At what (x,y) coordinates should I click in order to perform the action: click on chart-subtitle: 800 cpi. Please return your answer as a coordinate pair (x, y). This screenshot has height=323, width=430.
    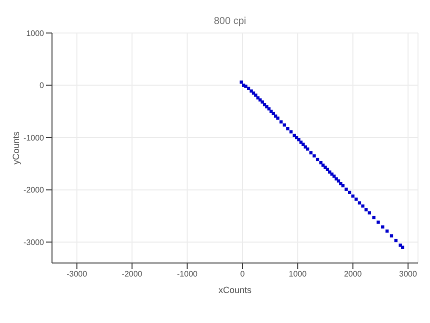
    Looking at the image, I should click on (230, 21).